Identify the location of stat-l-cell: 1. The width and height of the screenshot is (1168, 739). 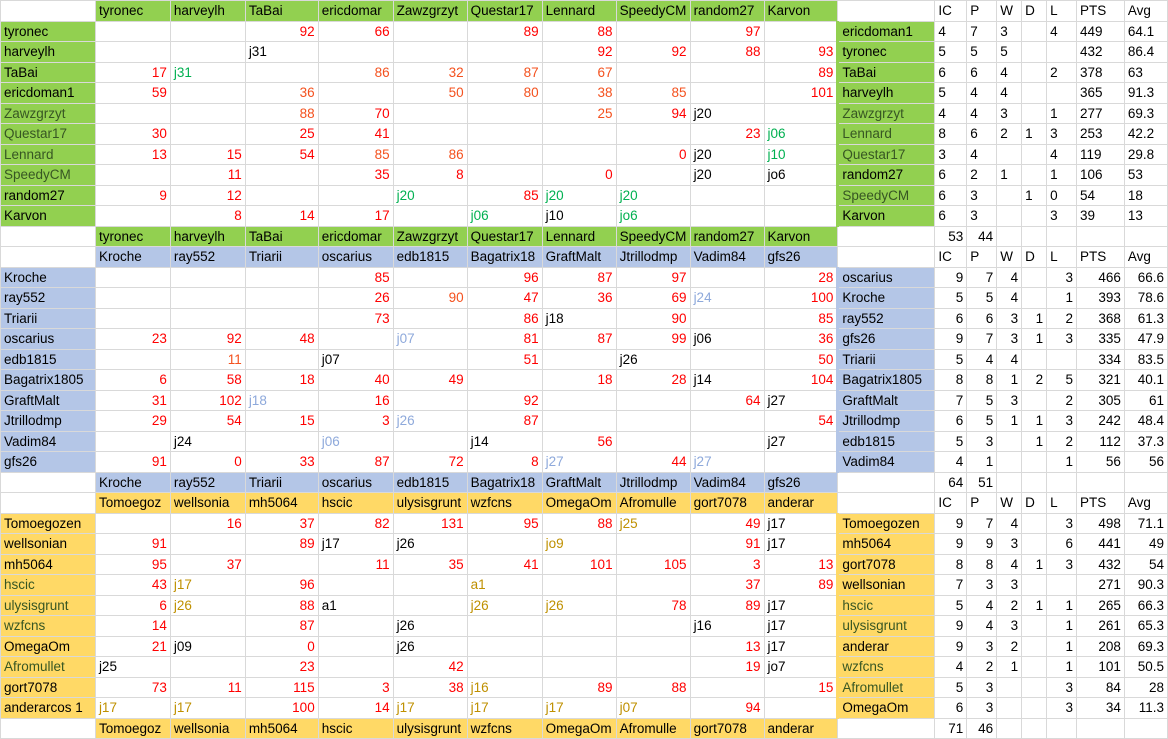
(1061, 175).